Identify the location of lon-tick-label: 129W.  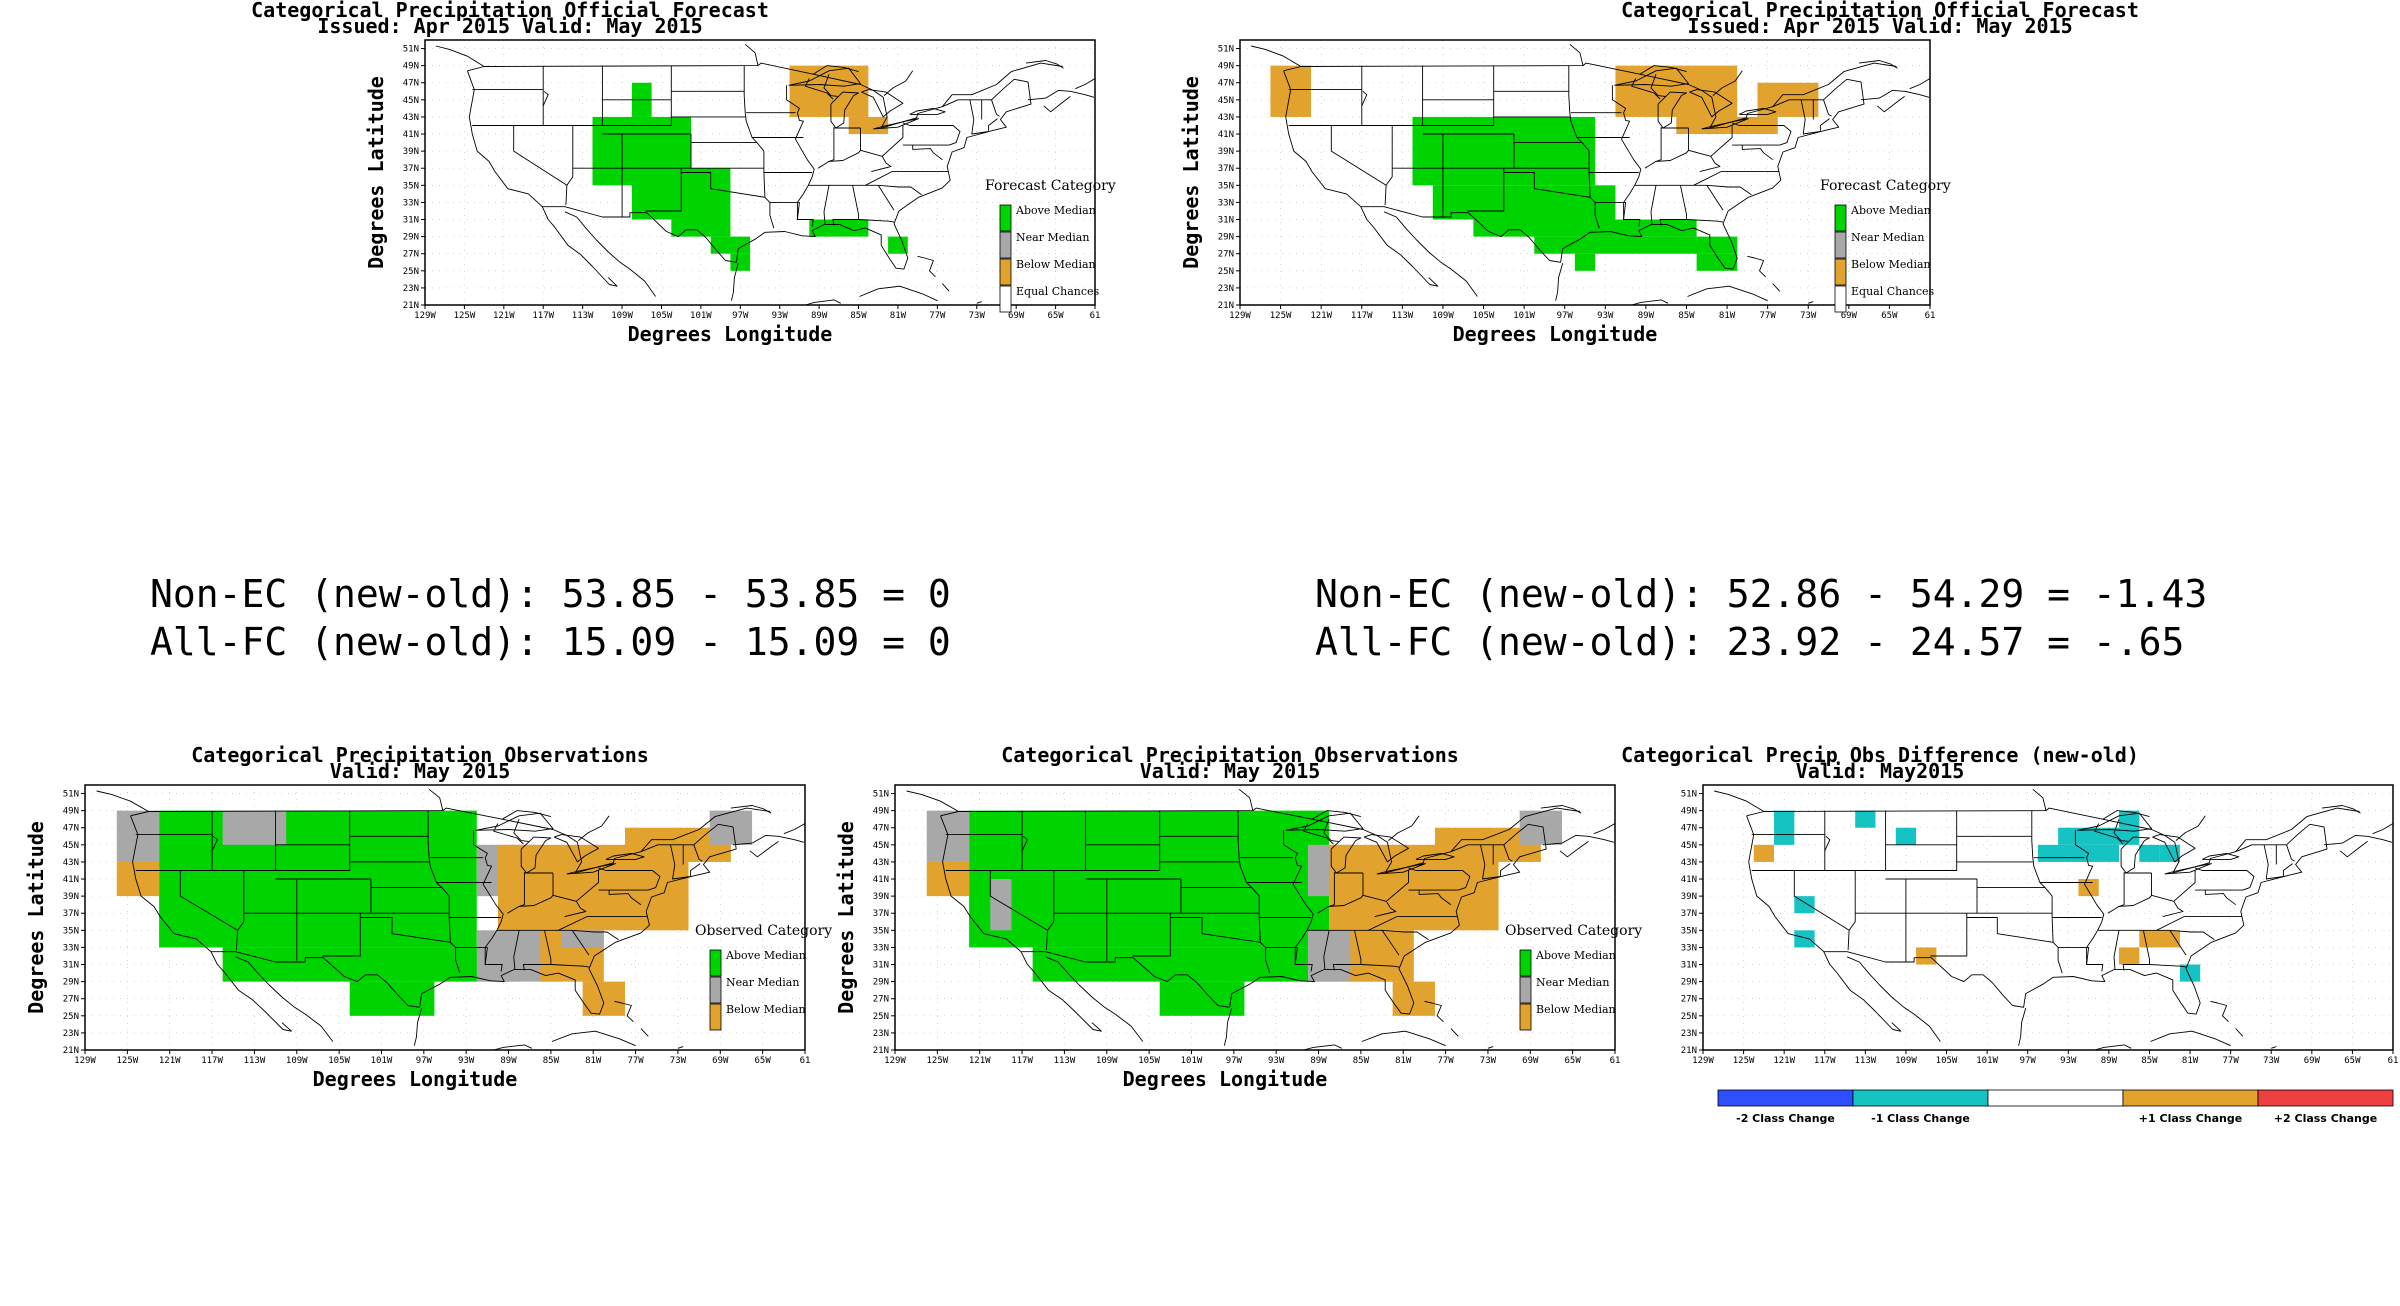
(1240, 316).